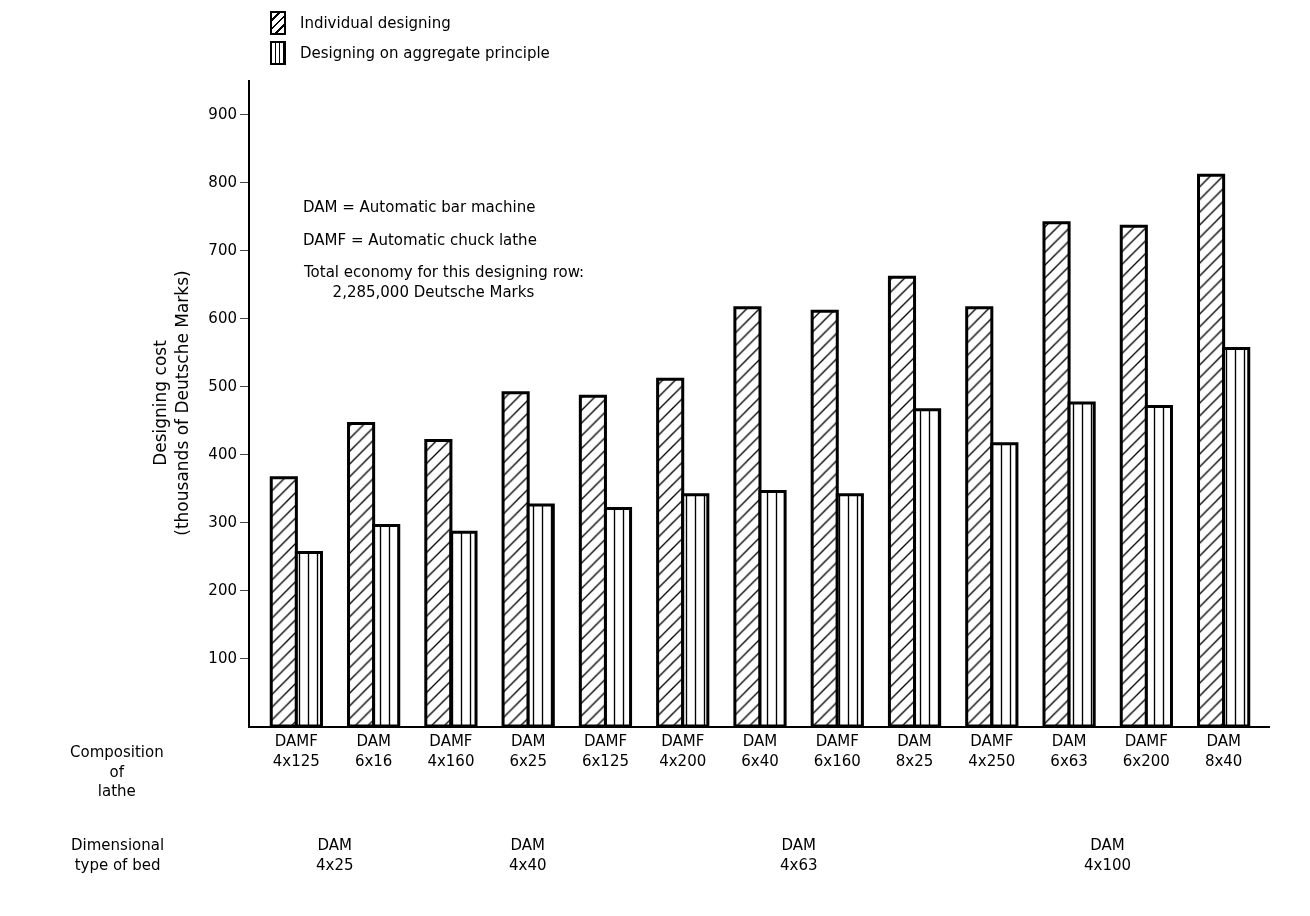 This screenshot has height=916, width=1310. I want to click on annotation: Total economy for this designing row: 2,285,000 Deutsche Marks, so click(444, 282).